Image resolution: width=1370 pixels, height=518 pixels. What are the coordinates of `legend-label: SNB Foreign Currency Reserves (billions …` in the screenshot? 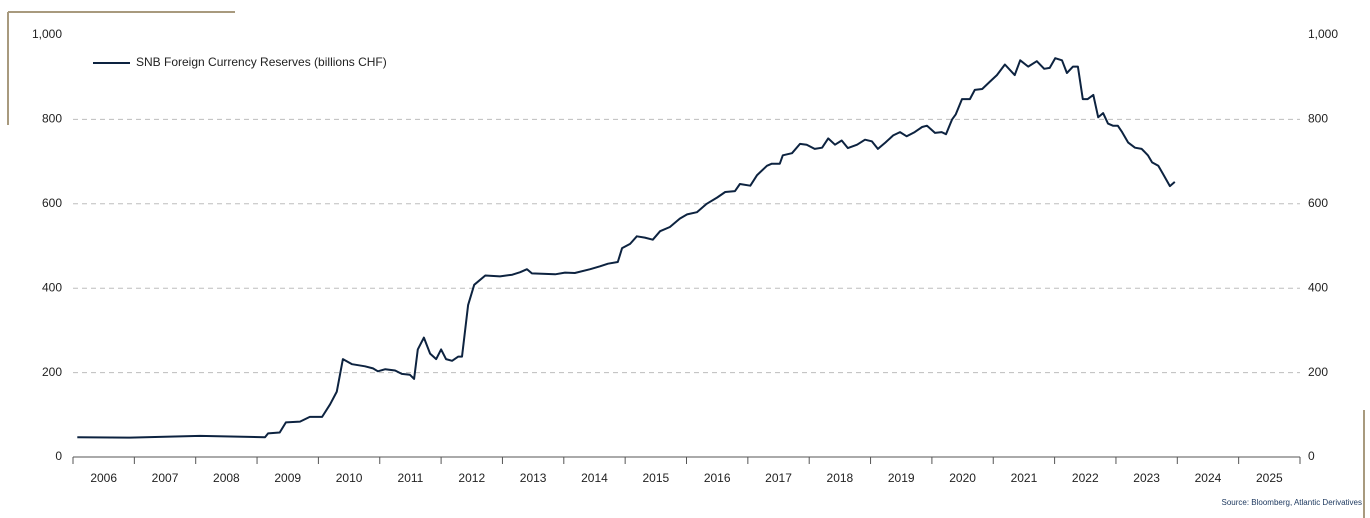 It's located at (261, 62).